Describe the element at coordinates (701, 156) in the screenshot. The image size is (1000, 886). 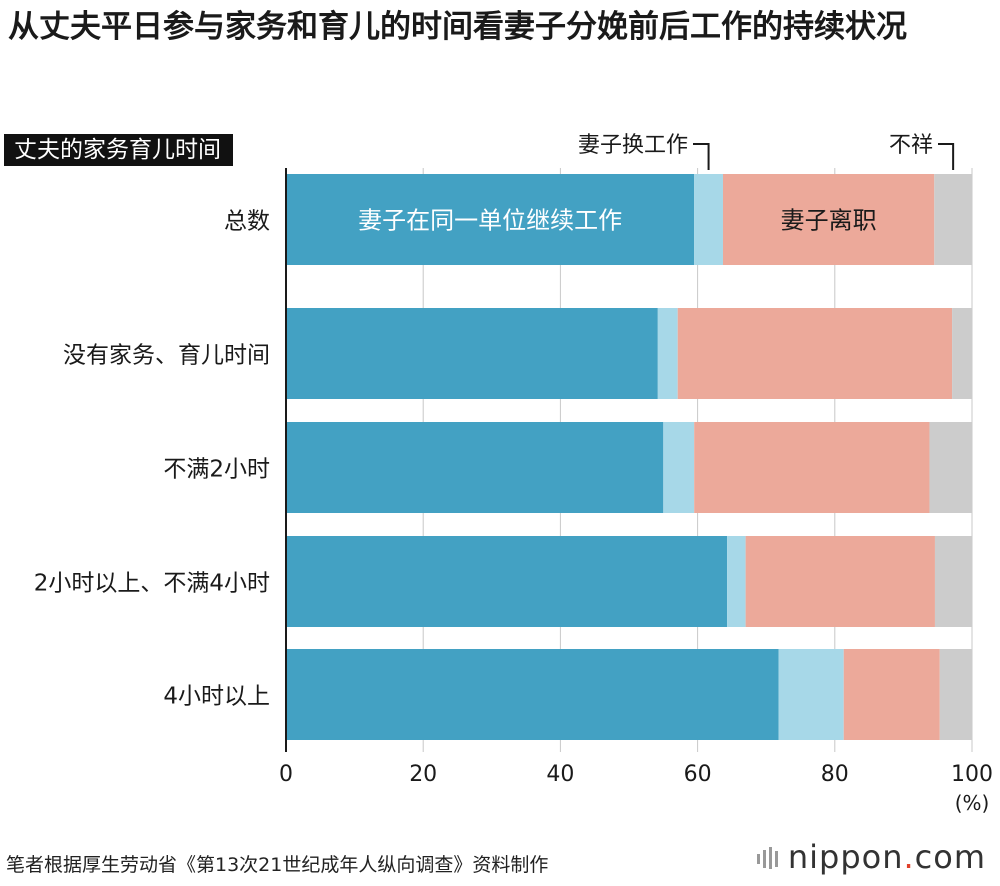
I see `callout-bracket-changed-job` at that location.